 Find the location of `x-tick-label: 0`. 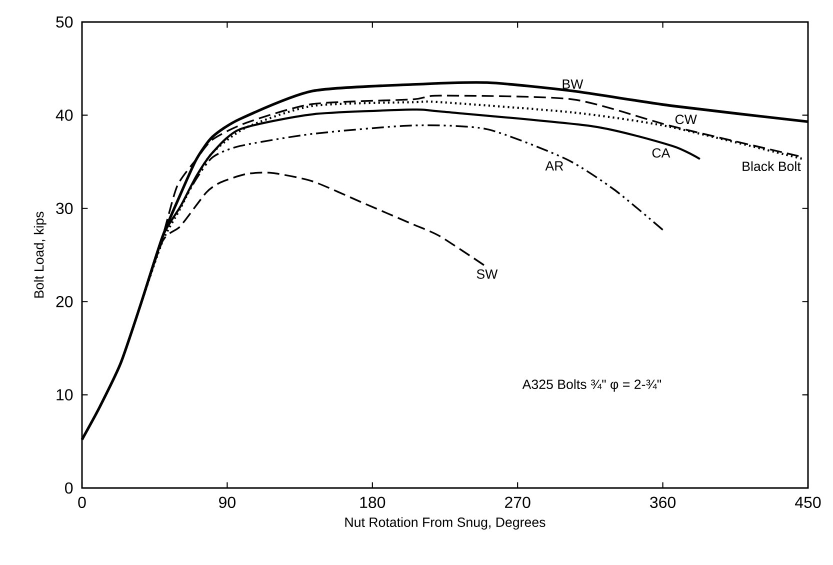

x-tick-label: 0 is located at coordinates (82, 502).